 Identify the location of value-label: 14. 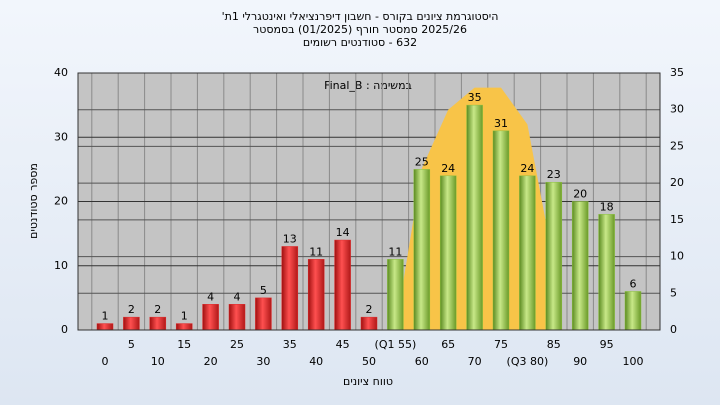
(343, 232).